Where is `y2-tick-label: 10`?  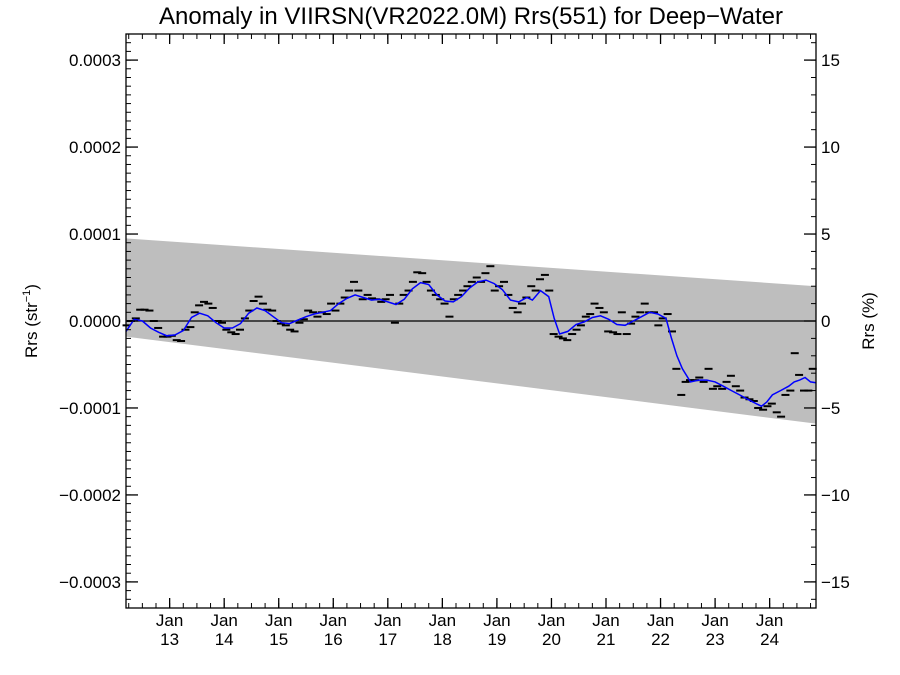 y2-tick-label: 10 is located at coordinates (830, 147).